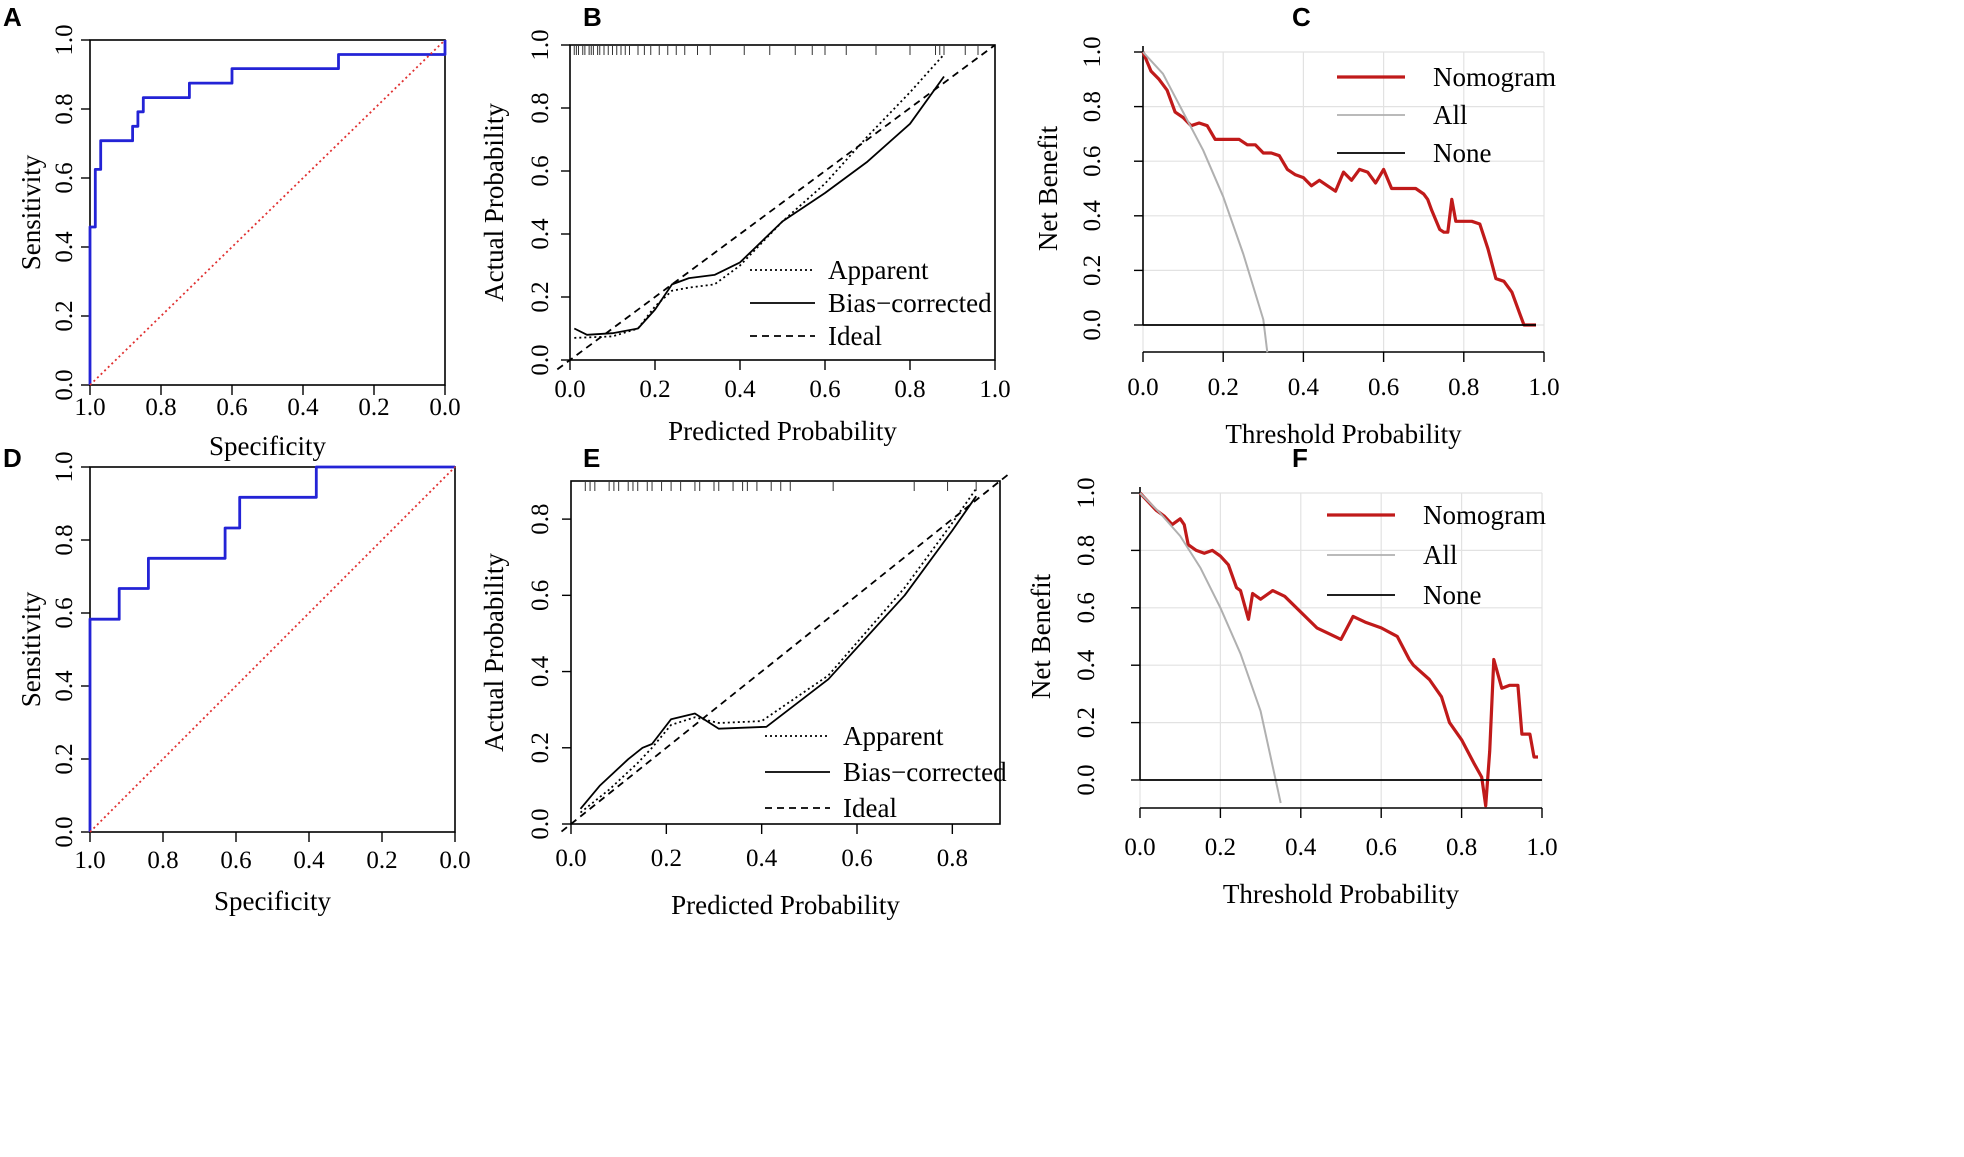 Image resolution: width=1964 pixels, height=1157 pixels. What do you see at coordinates (1048, 188) in the screenshot?
I see `y-axis-title: Net Benefit` at bounding box center [1048, 188].